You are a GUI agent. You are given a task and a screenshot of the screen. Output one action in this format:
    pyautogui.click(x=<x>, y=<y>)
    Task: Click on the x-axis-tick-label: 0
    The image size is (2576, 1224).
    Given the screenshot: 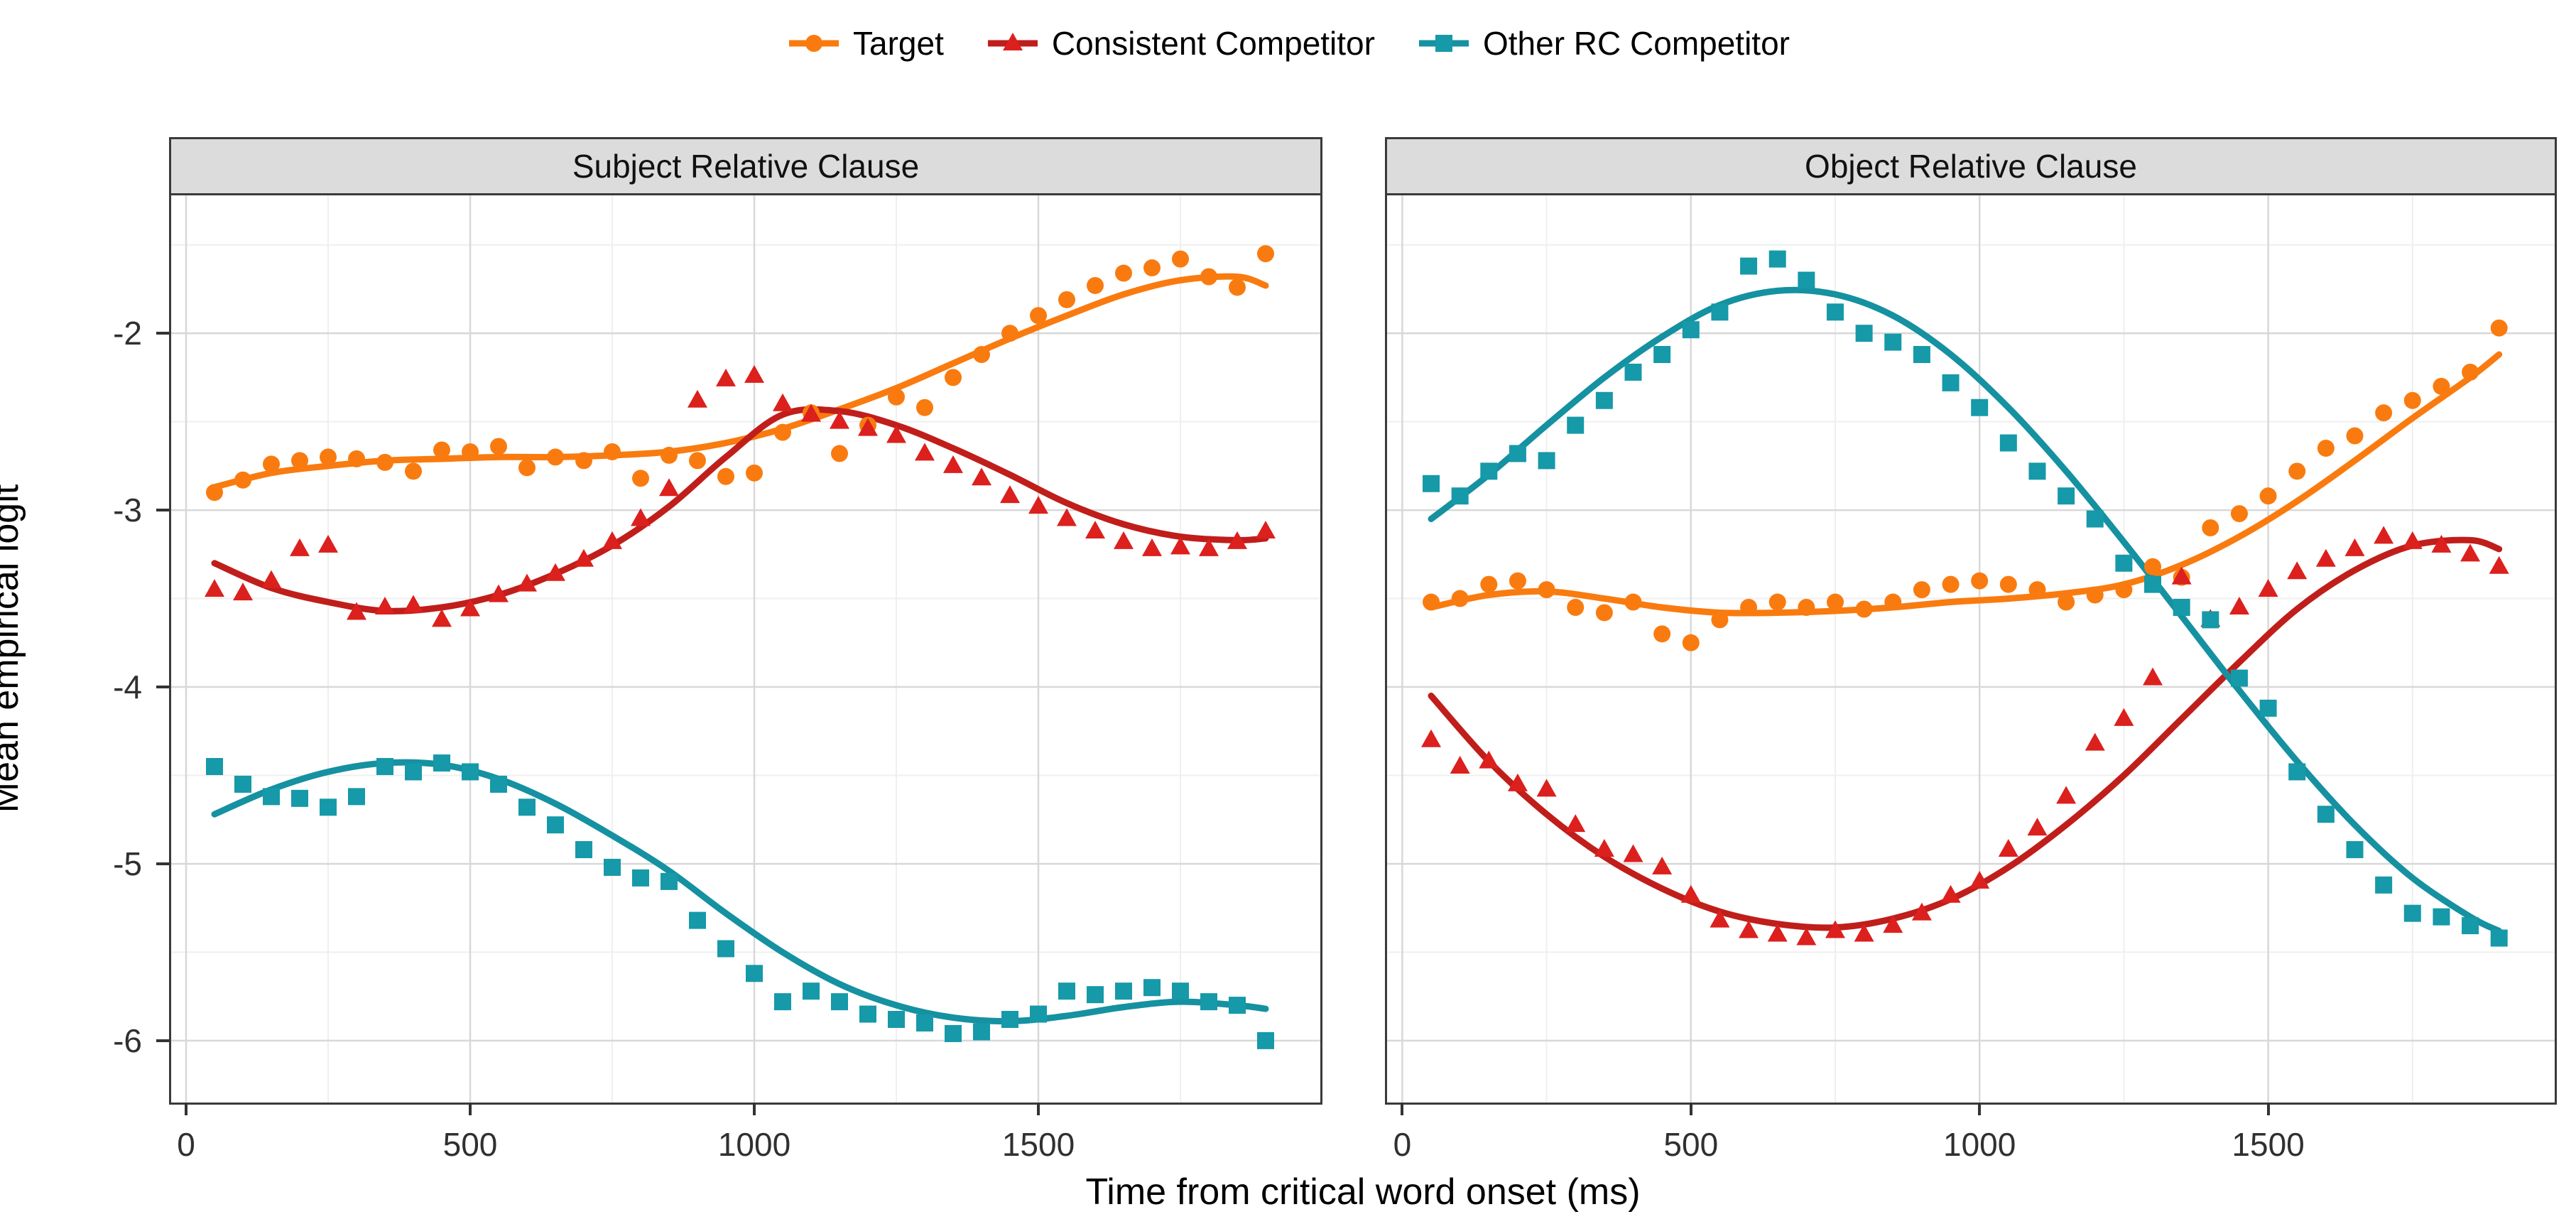 What is the action you would take?
    pyautogui.click(x=186, y=1144)
    